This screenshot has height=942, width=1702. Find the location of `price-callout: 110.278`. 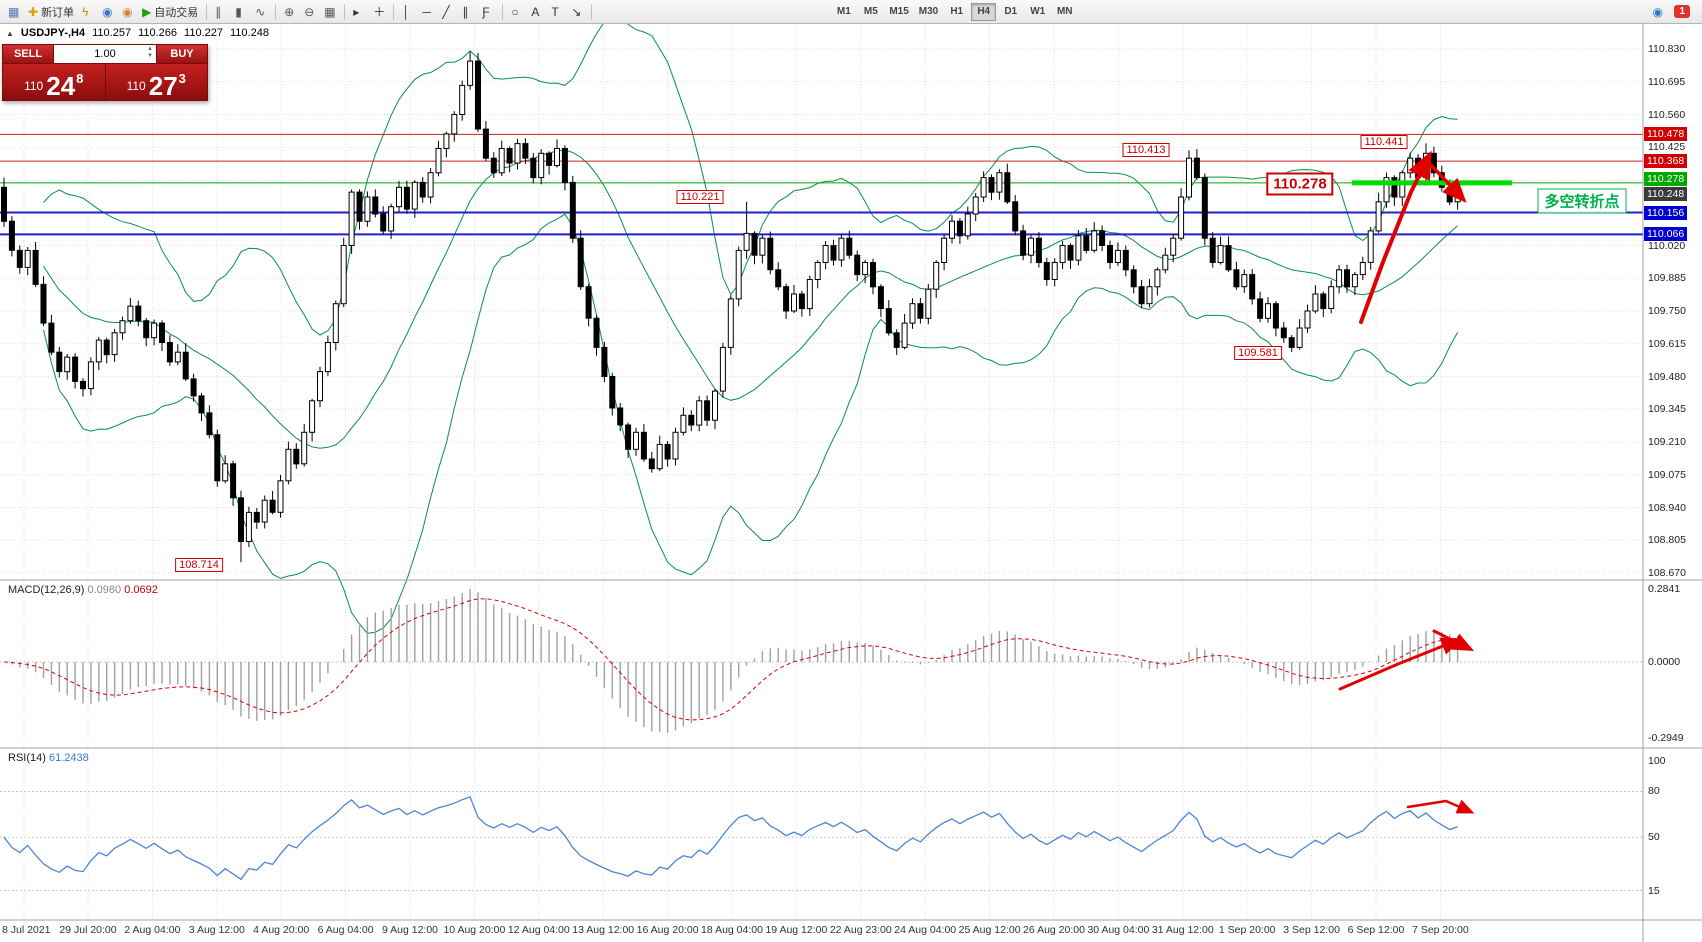

price-callout: 110.278 is located at coordinates (1300, 184).